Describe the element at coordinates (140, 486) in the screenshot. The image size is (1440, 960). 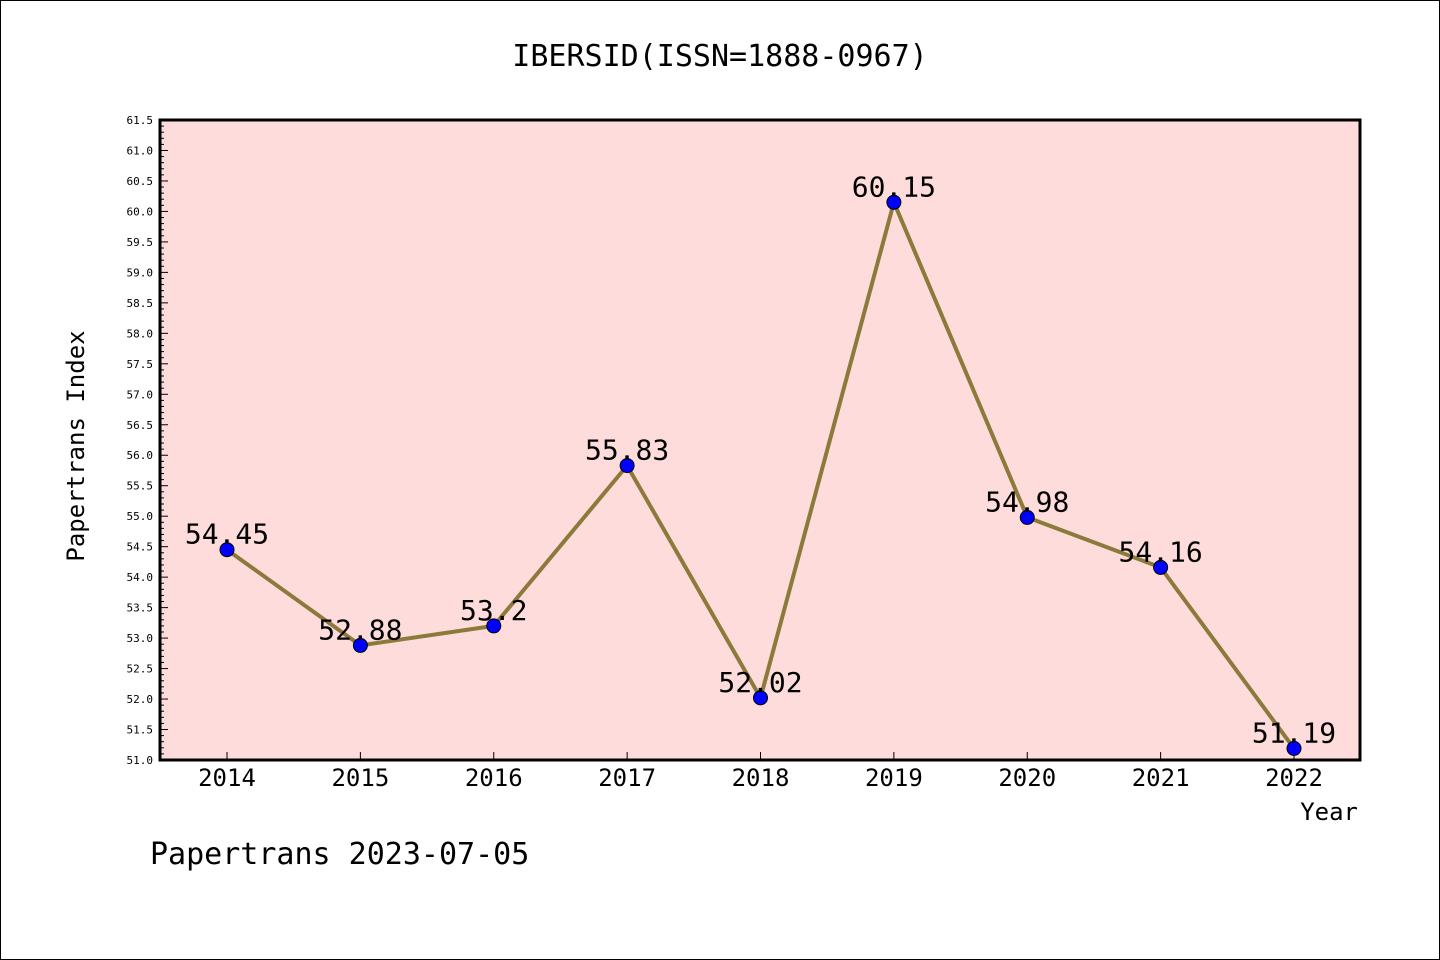
I see `y-tick-label: 55.5` at that location.